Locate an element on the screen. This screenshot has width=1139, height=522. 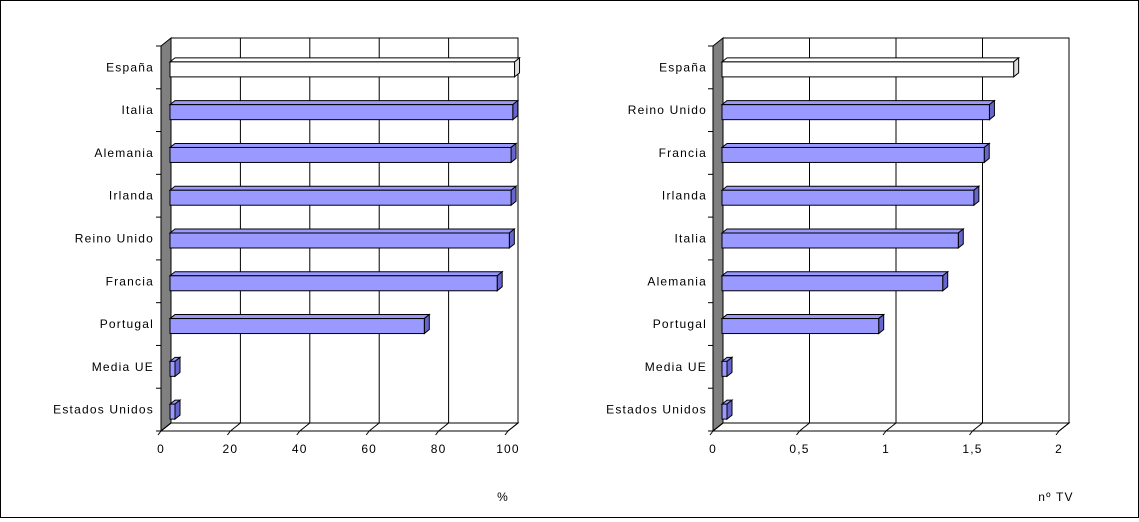
x-axis-label: % is located at coordinates (503, 497).